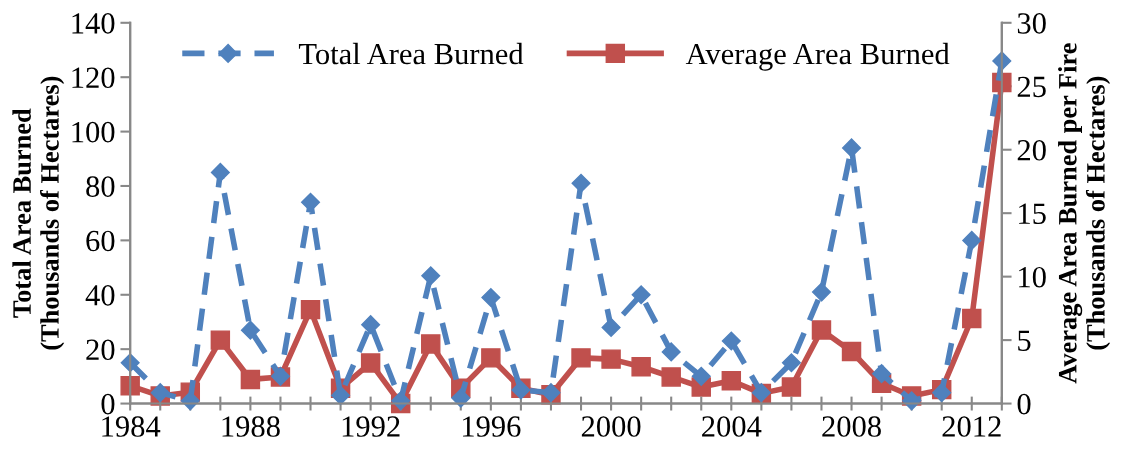 The image size is (1132, 456). What do you see at coordinates (251, 426) in the screenshot?
I see `x-tick-label: 1988` at bounding box center [251, 426].